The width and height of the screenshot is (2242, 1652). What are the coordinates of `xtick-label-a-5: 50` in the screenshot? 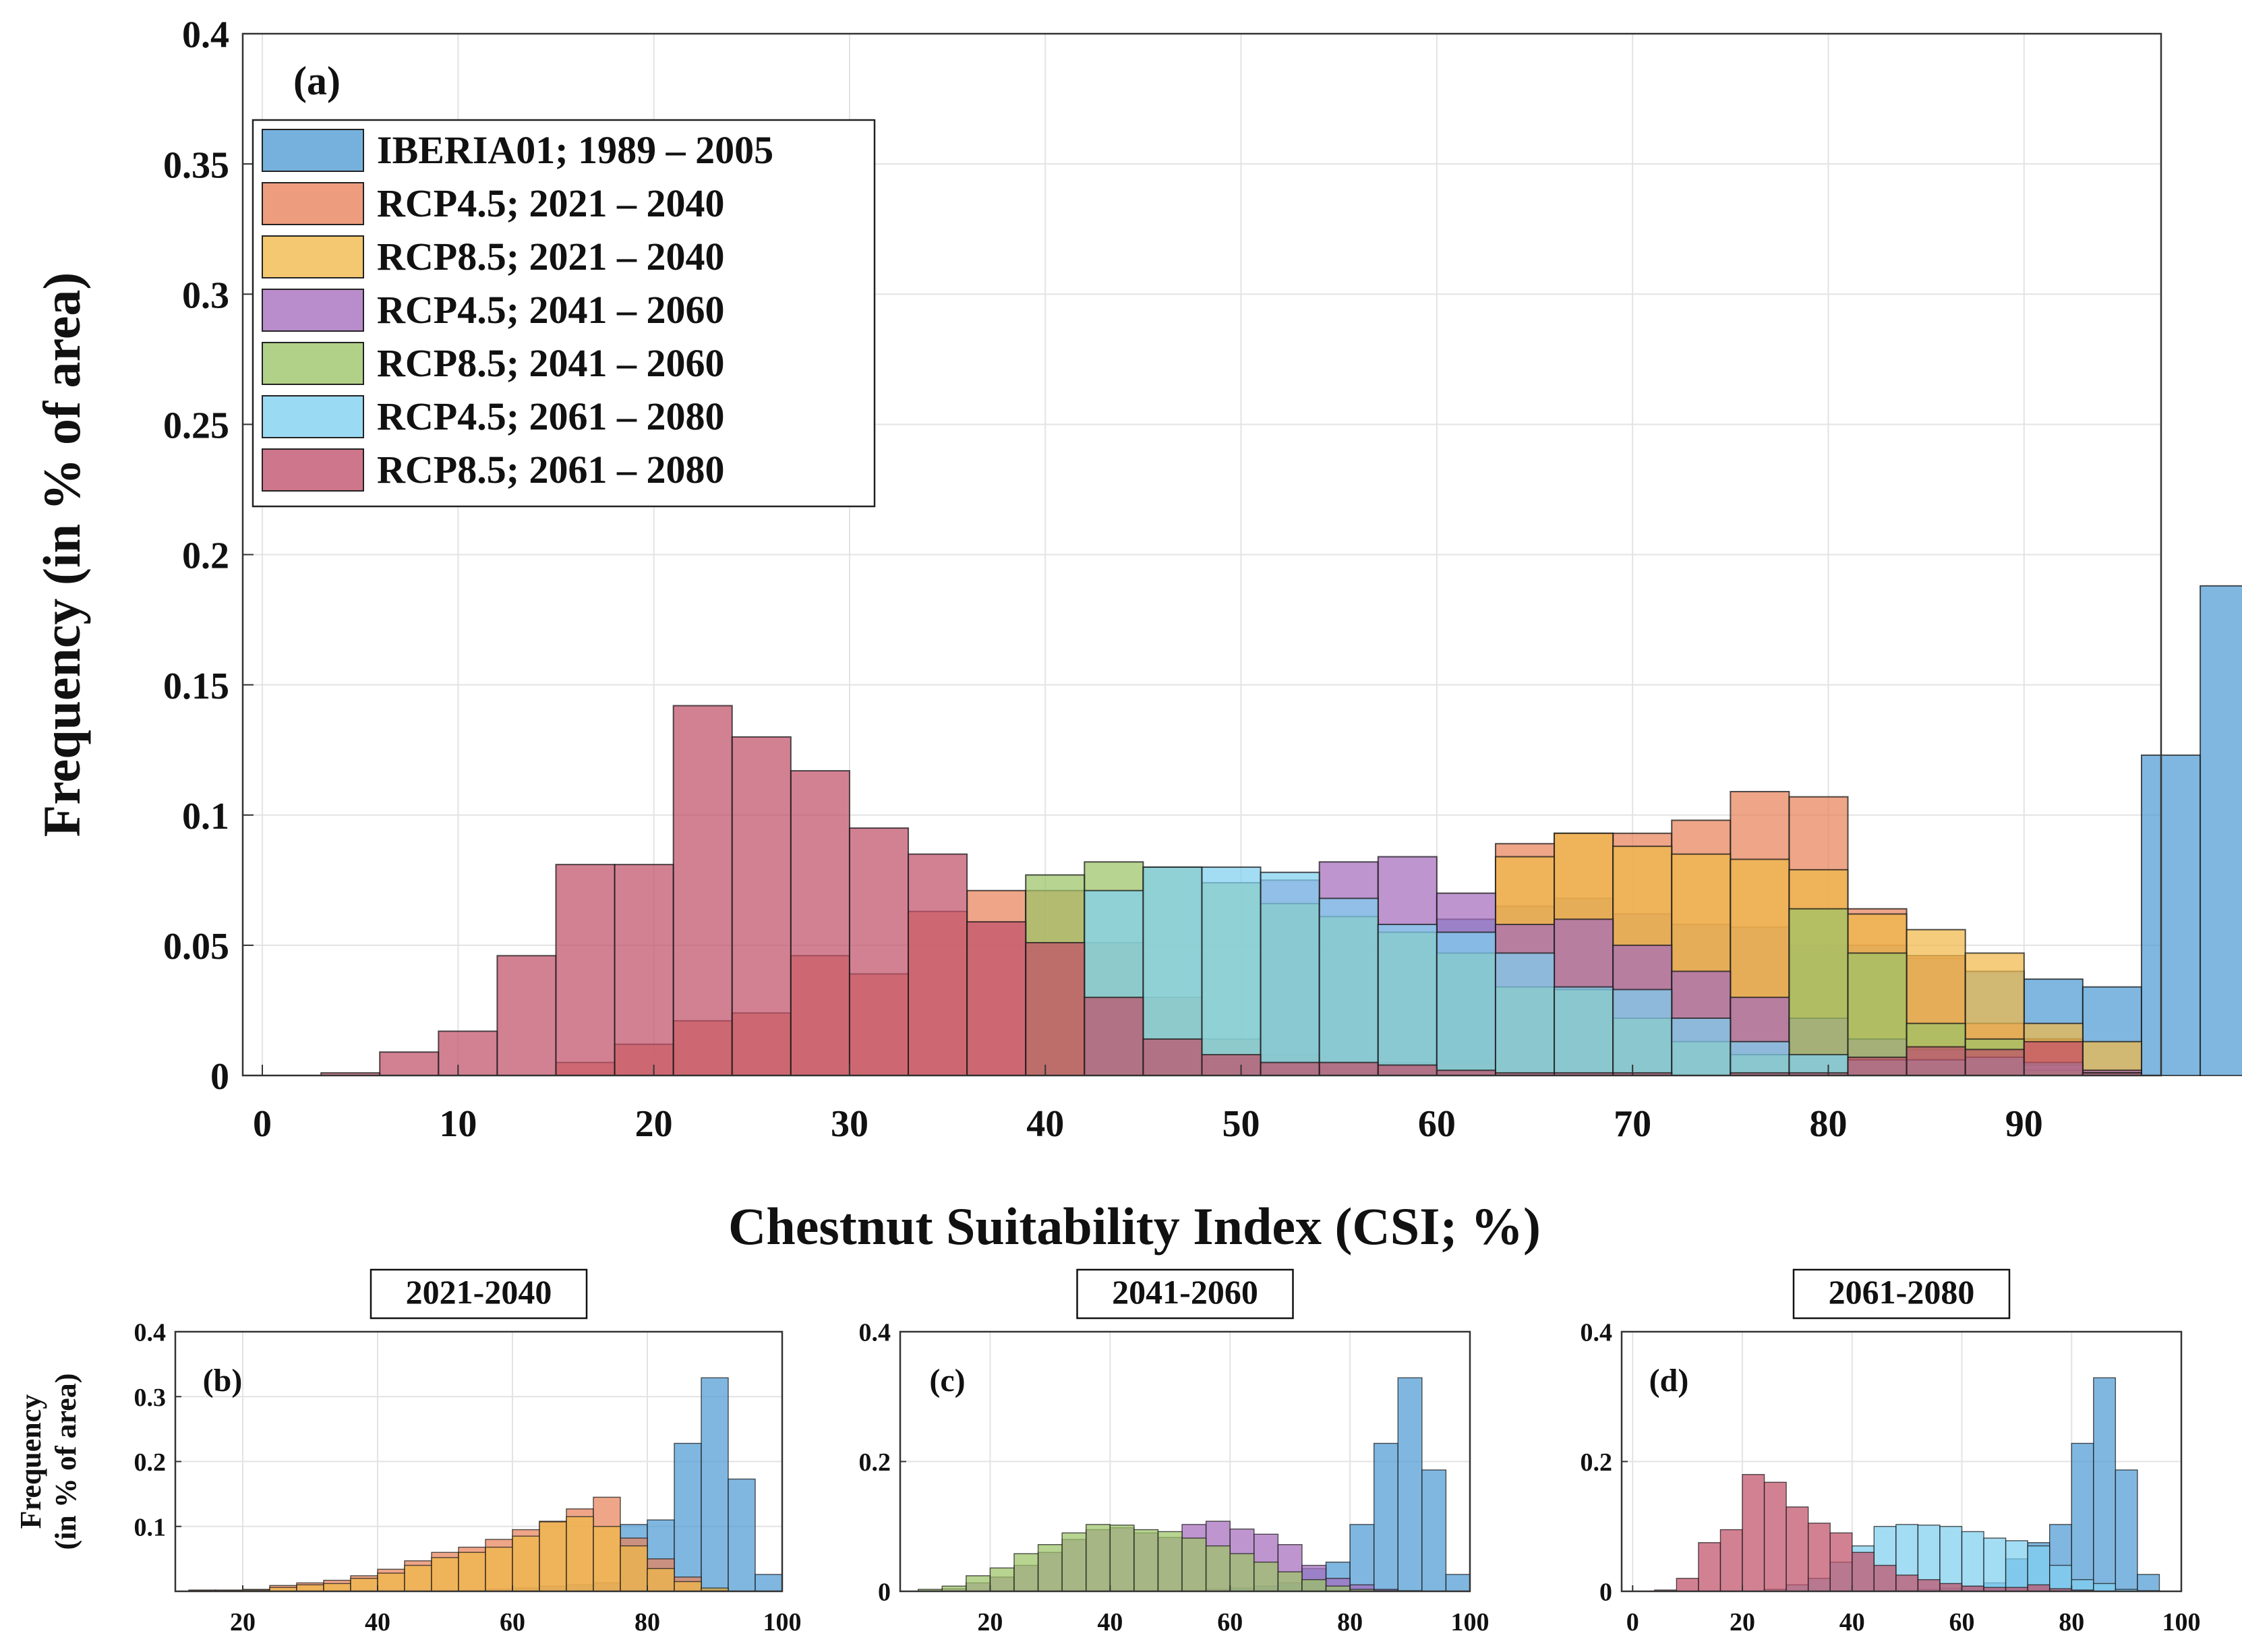 It's located at (1241, 1124).